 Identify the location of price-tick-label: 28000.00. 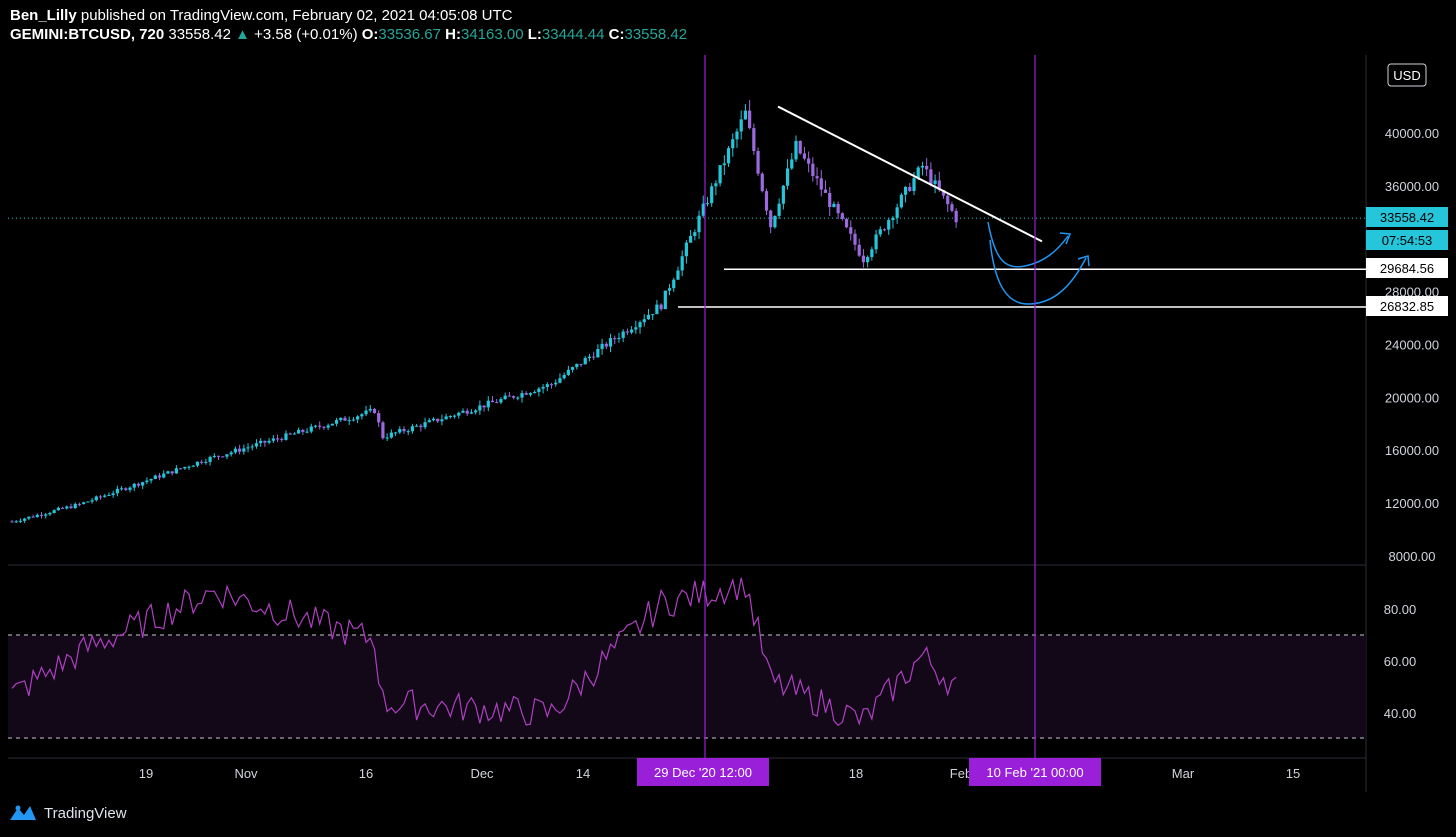
(1412, 292).